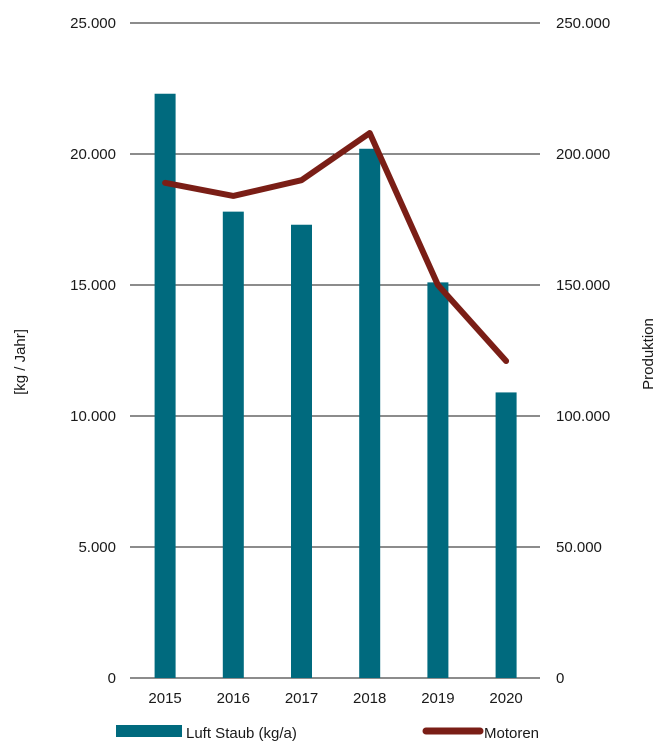 This screenshot has height=742, width=672. What do you see at coordinates (149, 731) in the screenshot?
I see `legend-swatch-bar` at bounding box center [149, 731].